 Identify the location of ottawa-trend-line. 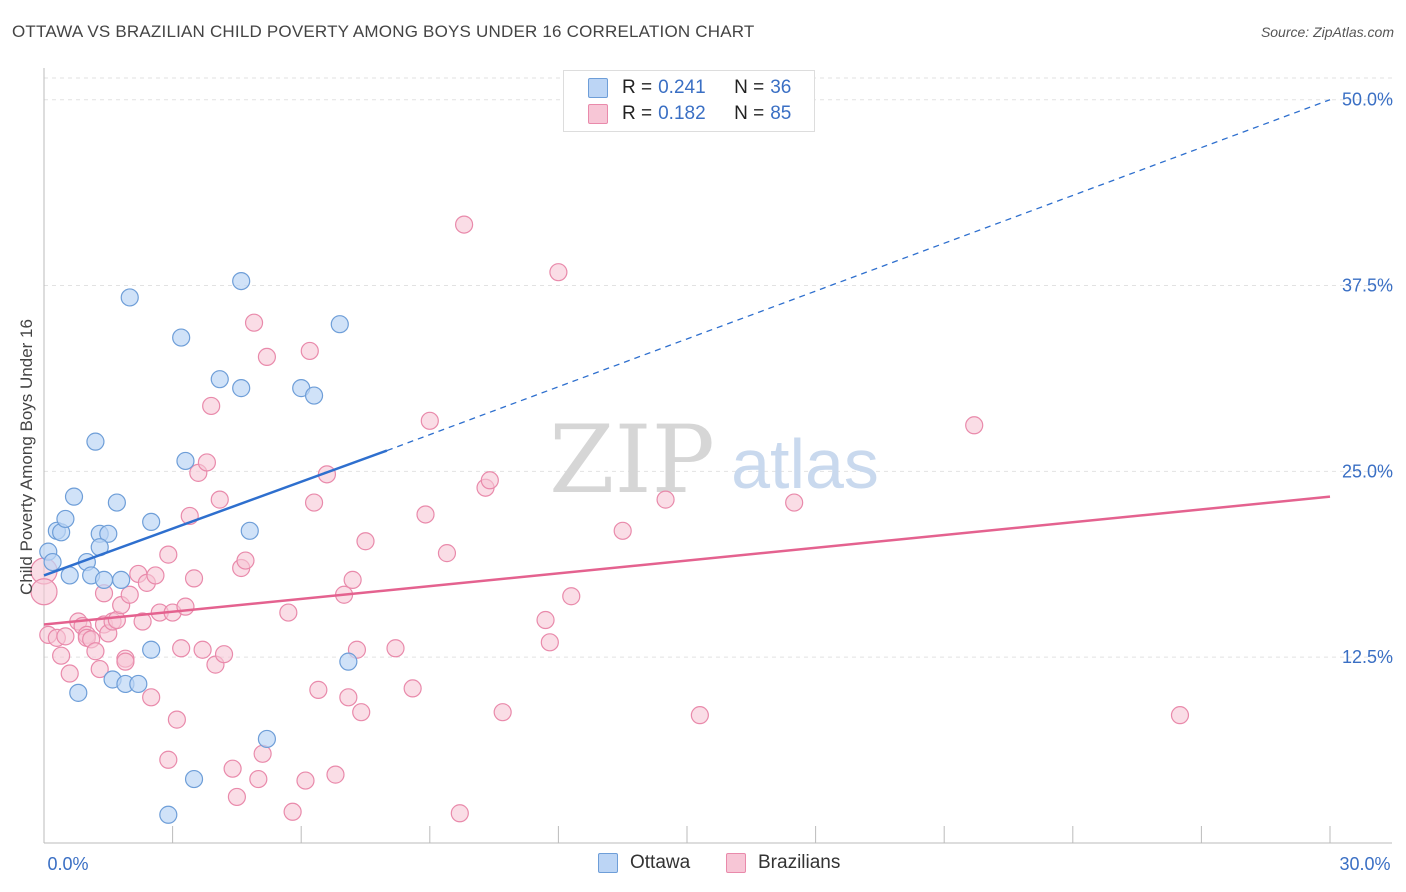
(215, 513).